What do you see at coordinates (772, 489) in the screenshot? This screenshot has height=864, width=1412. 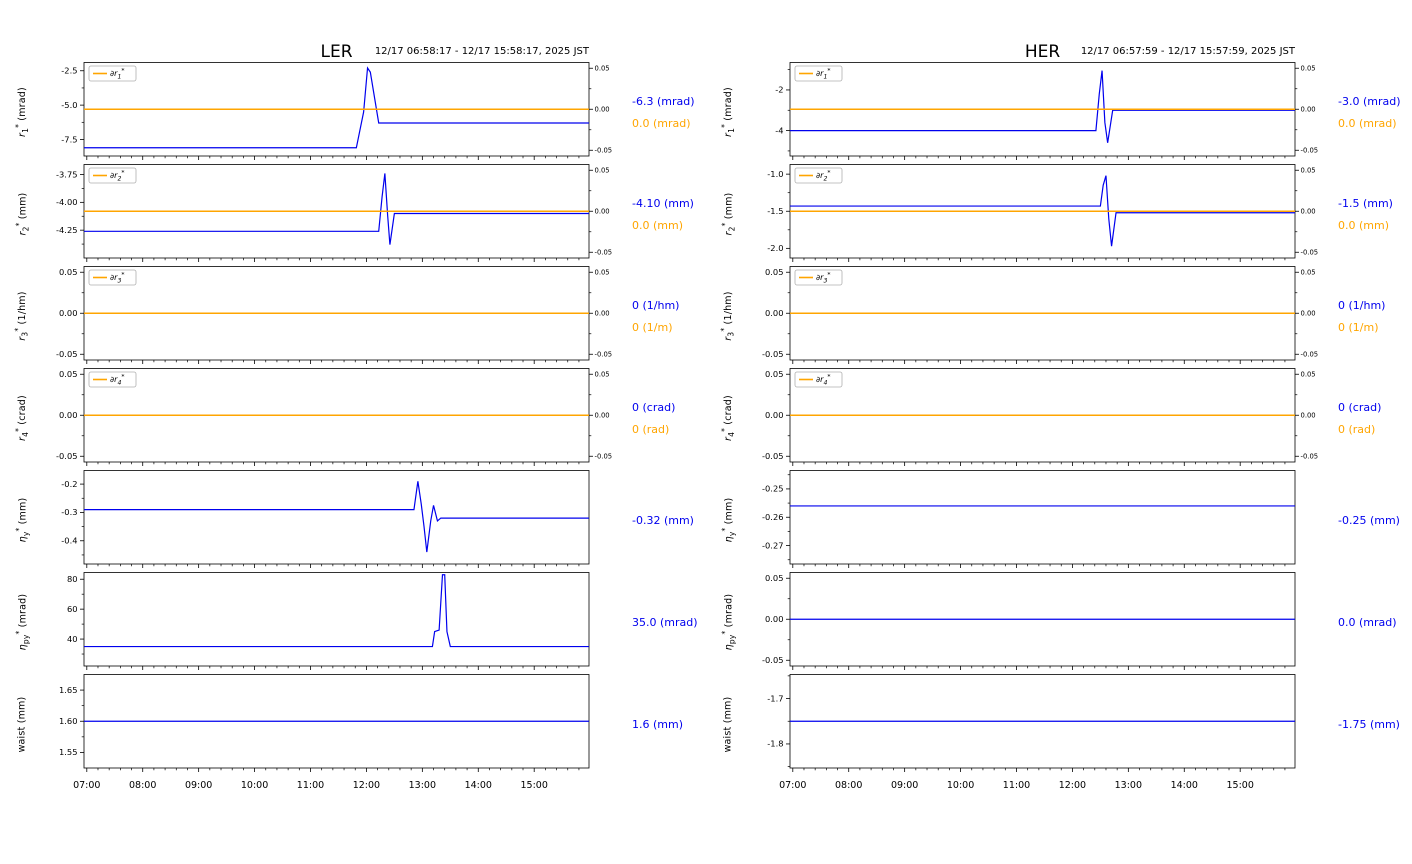 I see `svg-text: -0.25` at bounding box center [772, 489].